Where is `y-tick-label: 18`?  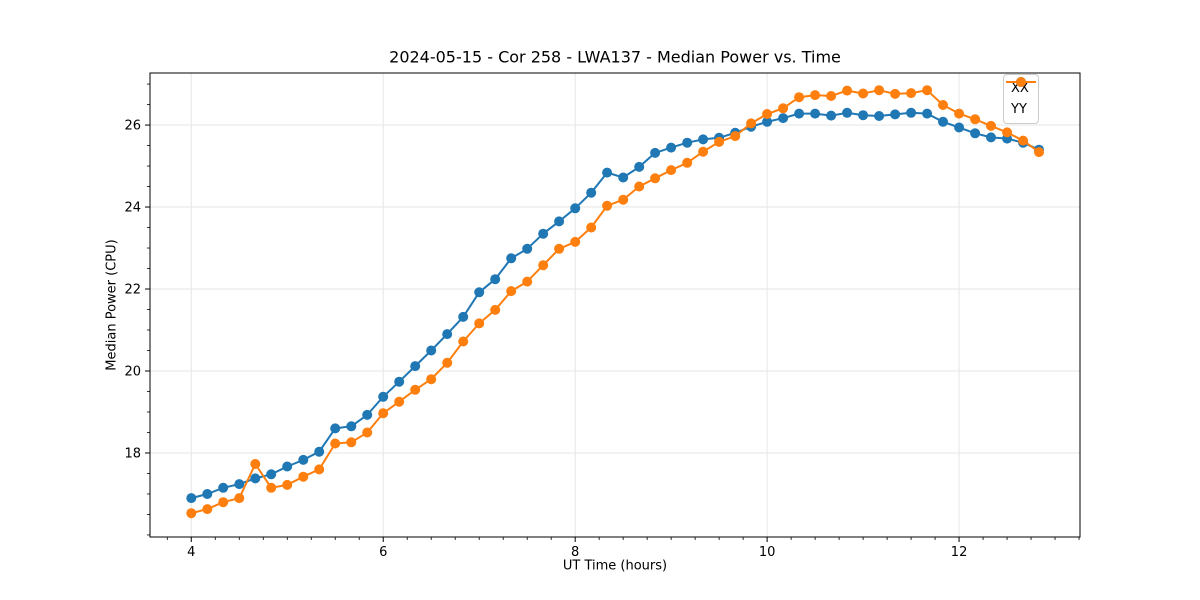 y-tick-label: 18 is located at coordinates (132, 453).